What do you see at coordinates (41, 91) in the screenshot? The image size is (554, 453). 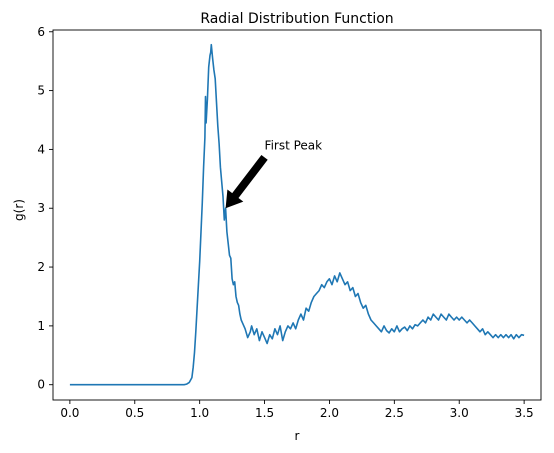 I see `y-tick-label: 5` at bounding box center [41, 91].